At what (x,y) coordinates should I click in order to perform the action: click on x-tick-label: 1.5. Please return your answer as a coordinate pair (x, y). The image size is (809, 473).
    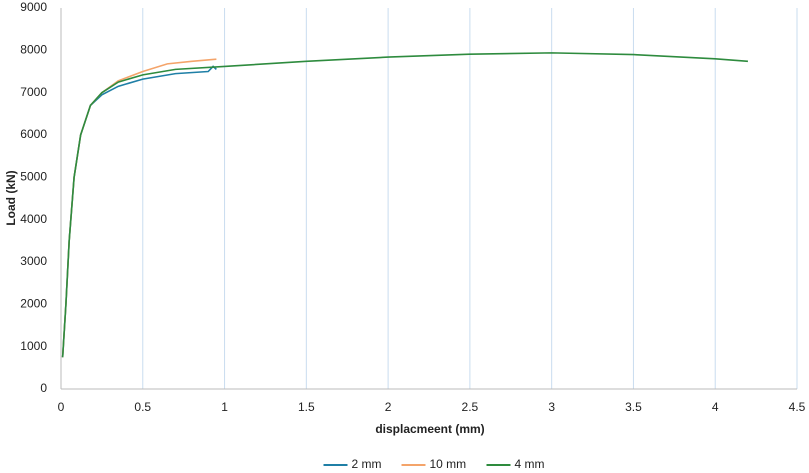
    Looking at the image, I should click on (306, 407).